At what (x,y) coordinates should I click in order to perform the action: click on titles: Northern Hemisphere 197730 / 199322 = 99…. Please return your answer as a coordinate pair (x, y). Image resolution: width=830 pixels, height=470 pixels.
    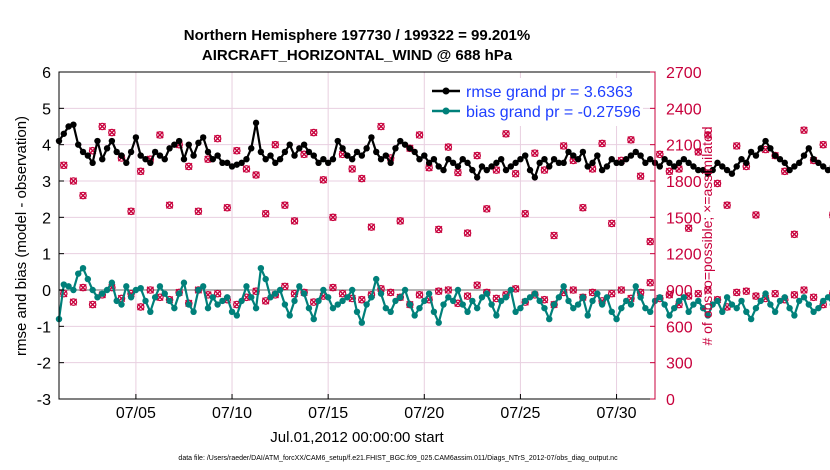
    Looking at the image, I should click on (357, 45).